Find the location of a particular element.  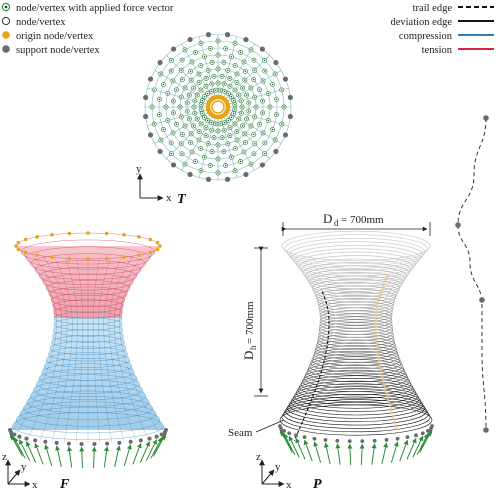

seam-line is located at coordinates (311, 366).